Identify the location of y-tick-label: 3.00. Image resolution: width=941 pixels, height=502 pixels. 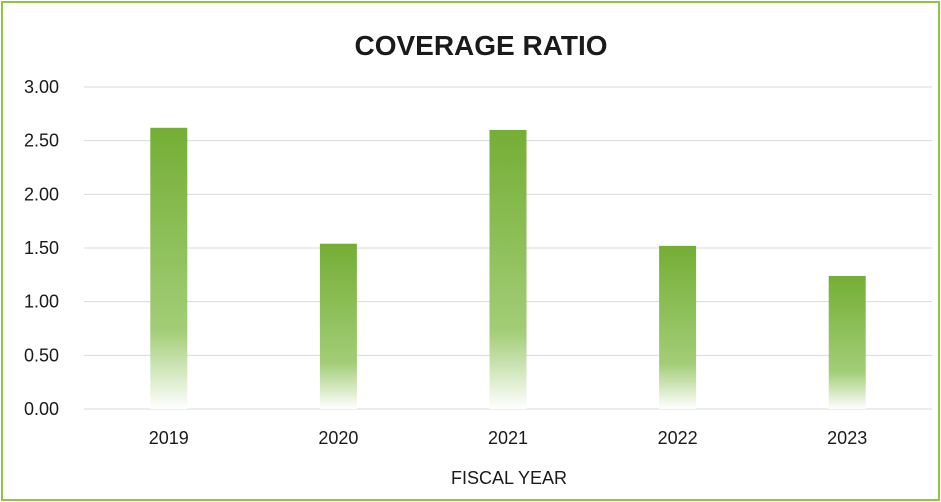
(41, 87).